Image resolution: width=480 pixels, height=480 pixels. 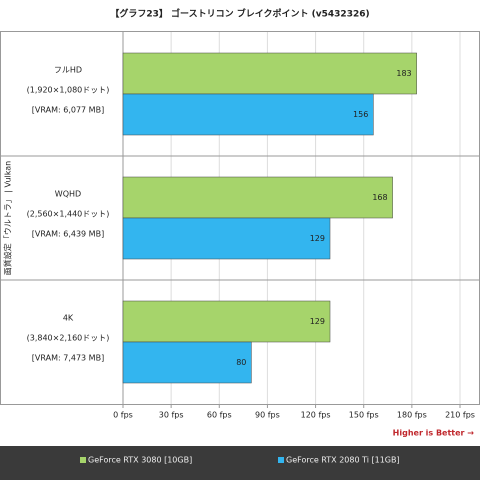 I want to click on x-tick-label: 180 fps, so click(x=412, y=415).